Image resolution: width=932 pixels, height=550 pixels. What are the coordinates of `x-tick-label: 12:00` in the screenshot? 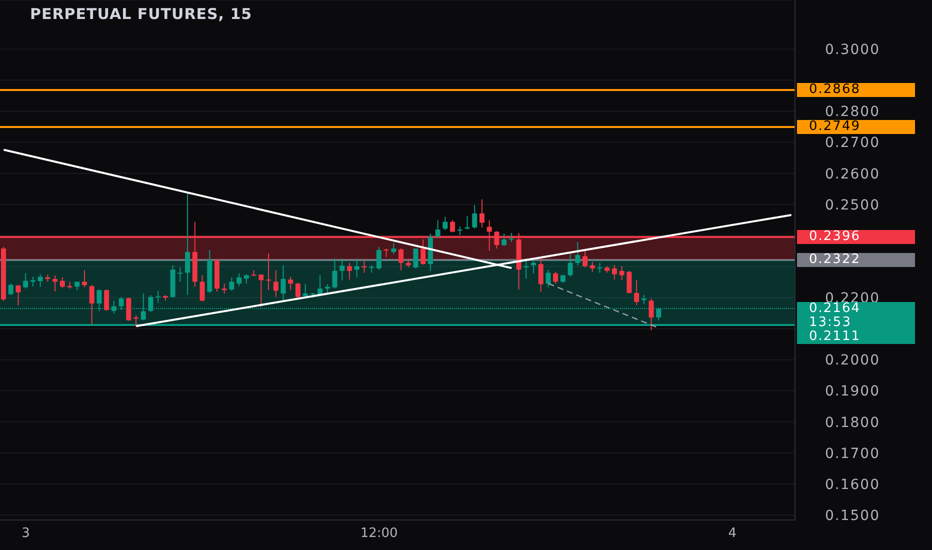 It's located at (379, 534).